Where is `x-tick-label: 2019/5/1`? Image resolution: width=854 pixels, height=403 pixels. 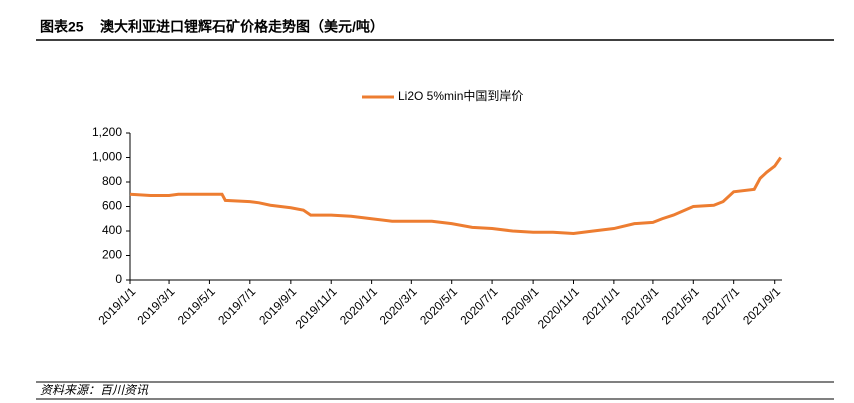
x-tick-label: 2019/5/1 is located at coordinates (196, 305).